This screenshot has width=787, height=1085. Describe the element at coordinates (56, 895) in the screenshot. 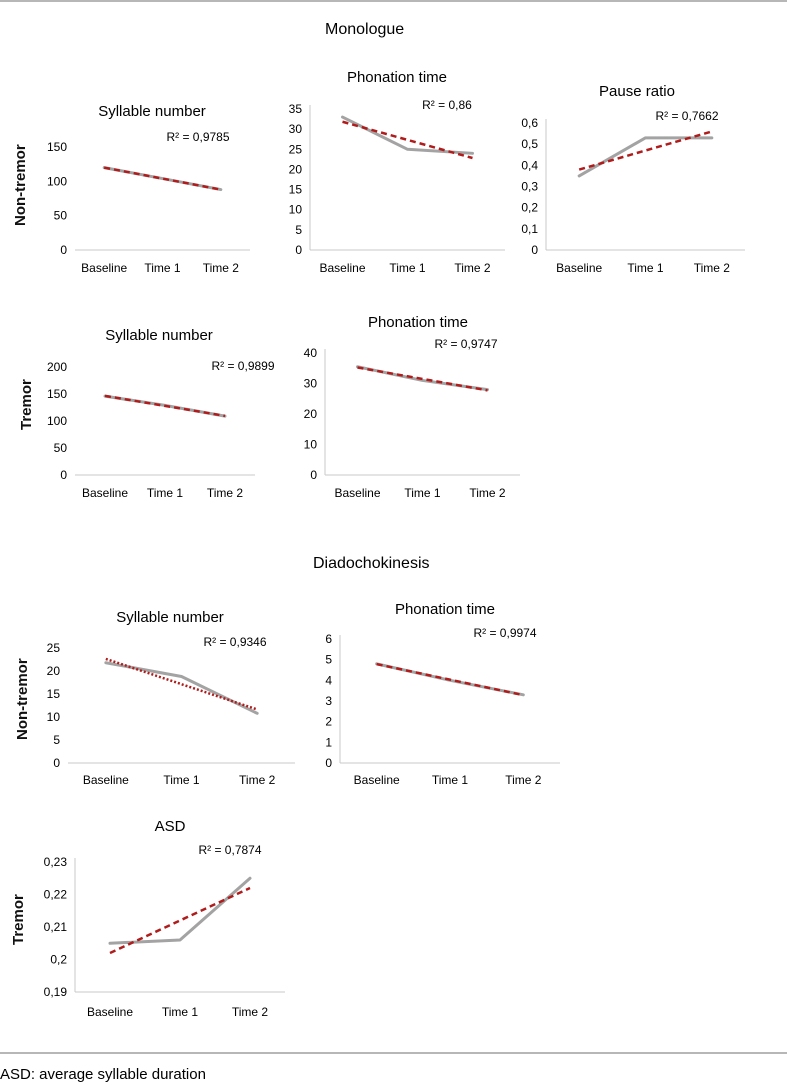

I see `y-tick-label: 0,22` at that location.